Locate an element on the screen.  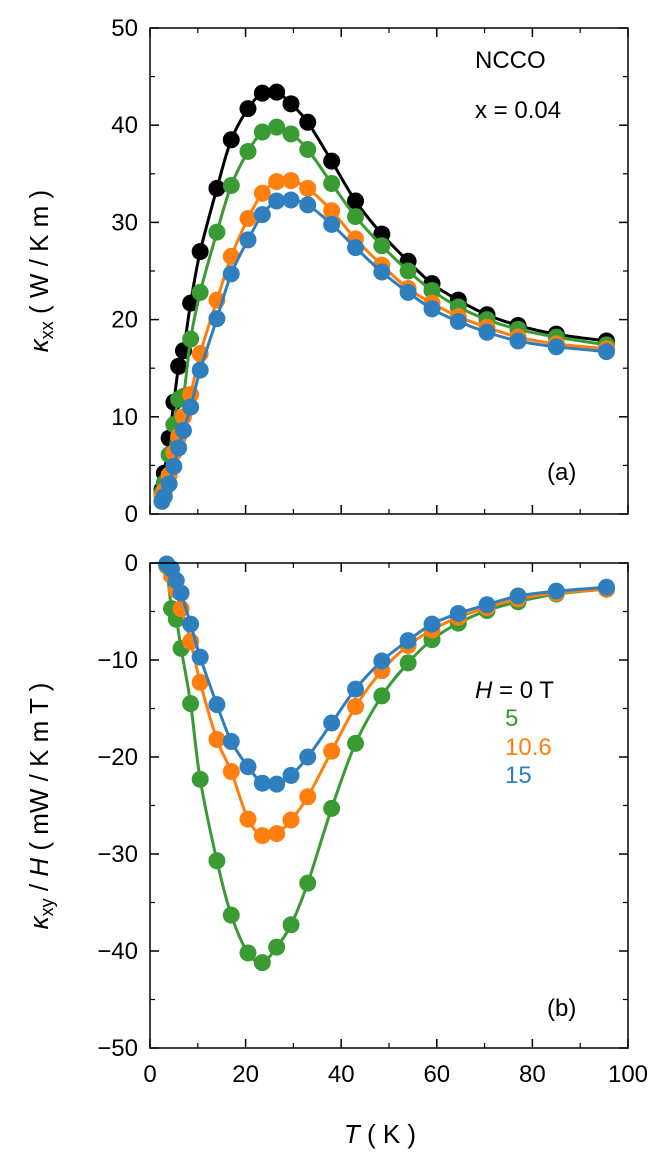
x-tick-label: 80 is located at coordinates (532, 1074).